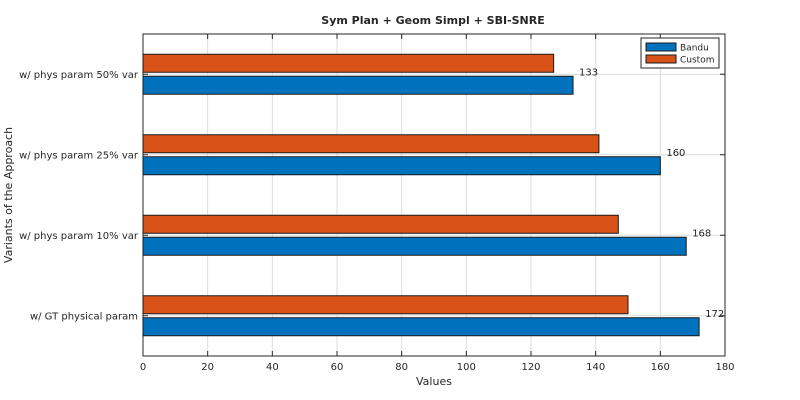 The height and width of the screenshot is (400, 800). I want to click on bar-value-label: 172, so click(714, 314).